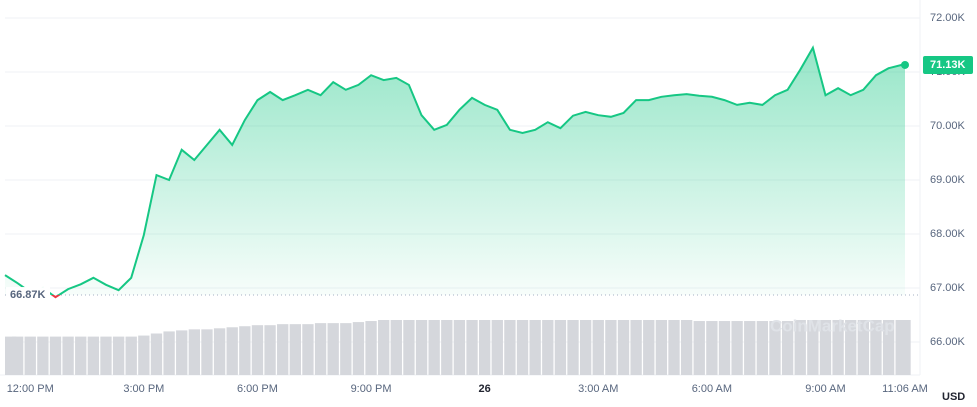  I want to click on watermark: CoinMarketCap, so click(832, 325).